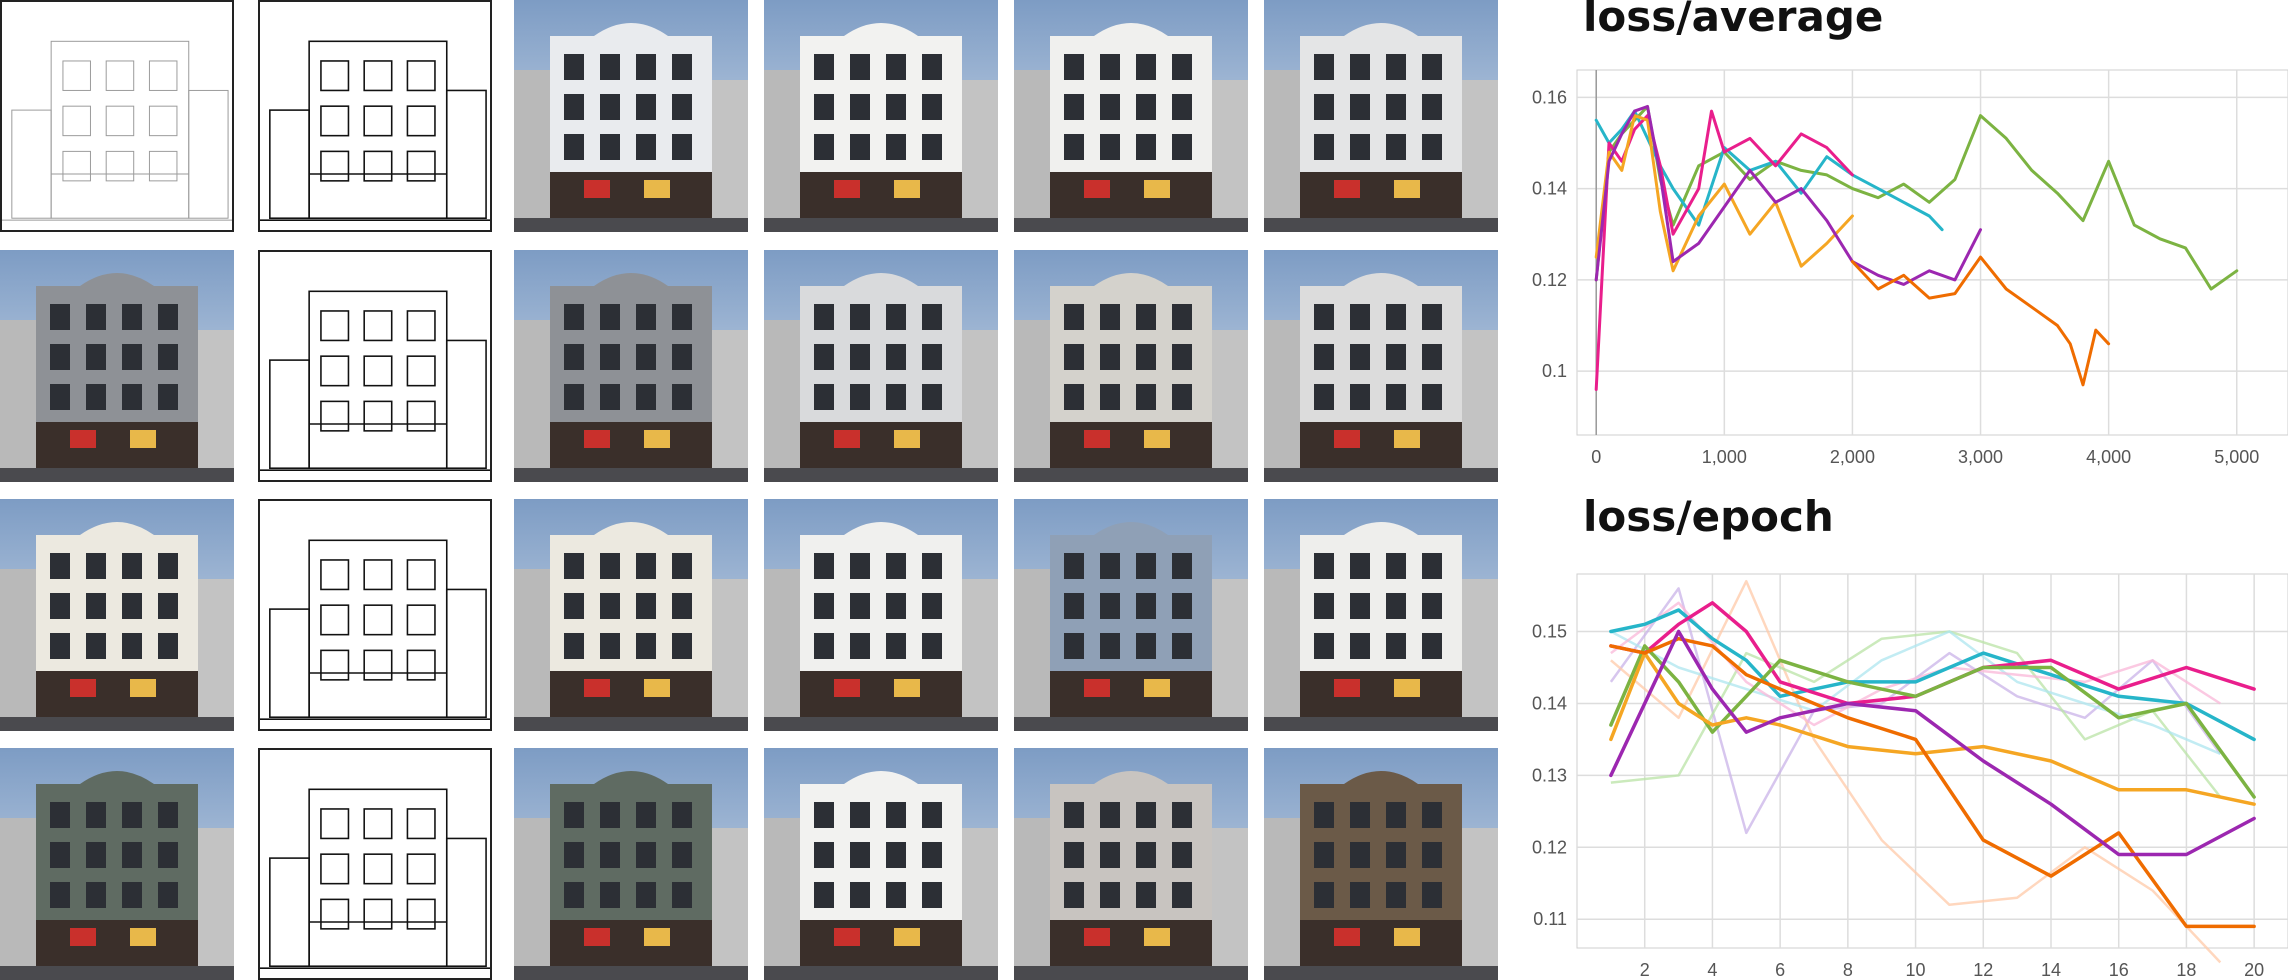 This screenshot has height=980, width=2288. What do you see at coordinates (1554, 371) in the screenshot?
I see `y-tick-label: 0.1` at bounding box center [1554, 371].